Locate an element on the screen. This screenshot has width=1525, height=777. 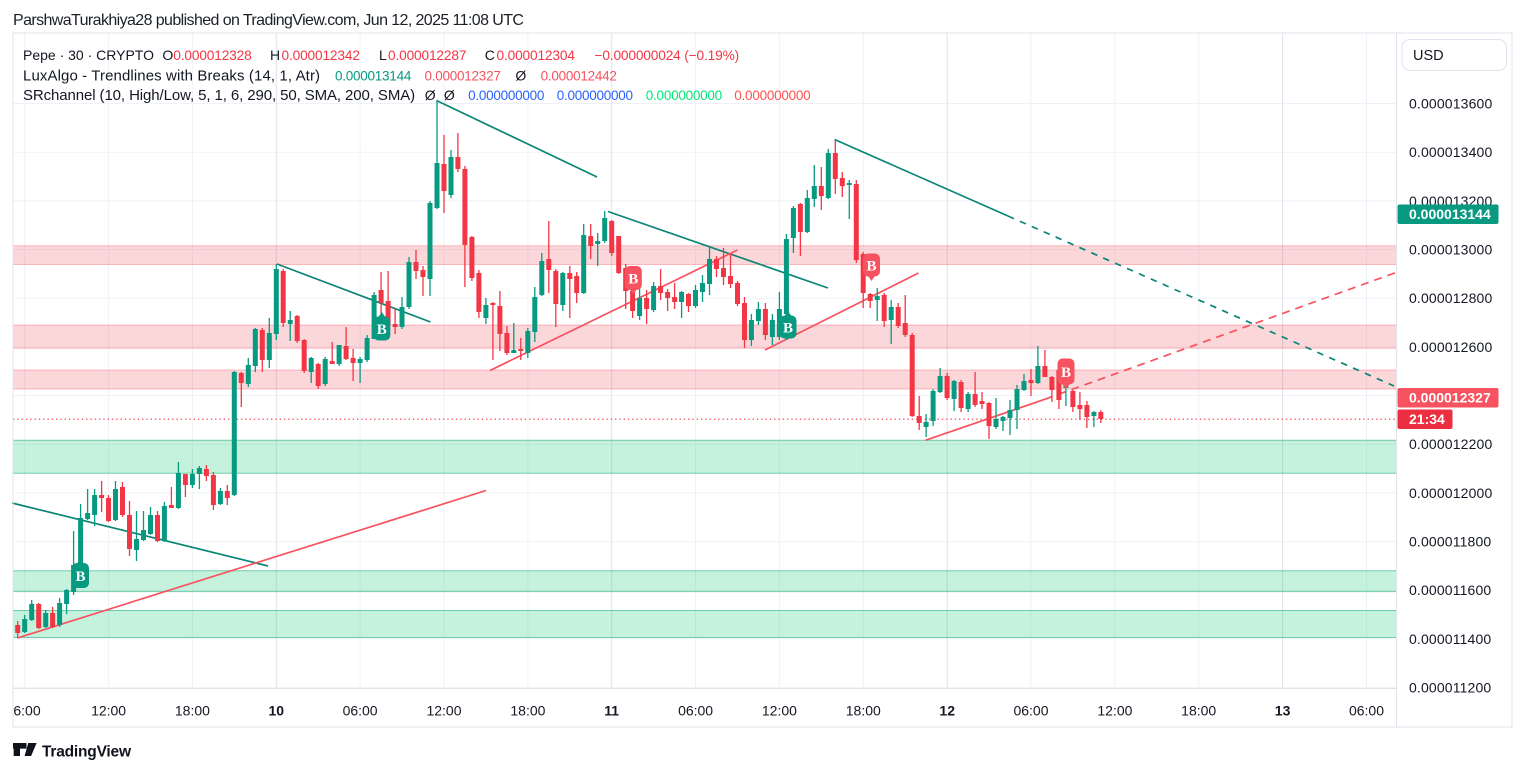
svg-text: 0.000013400 is located at coordinates (1450, 152).